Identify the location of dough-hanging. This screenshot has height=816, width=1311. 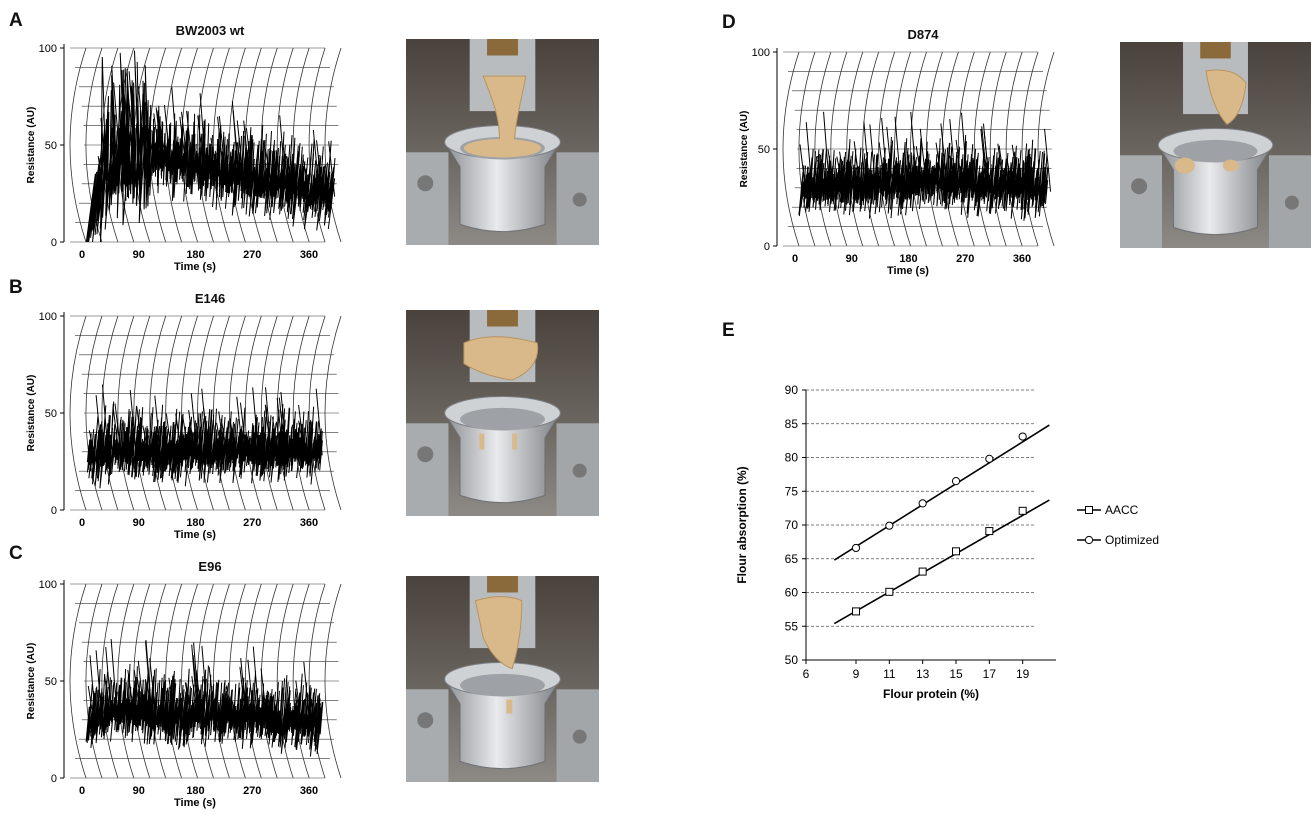
(498, 633).